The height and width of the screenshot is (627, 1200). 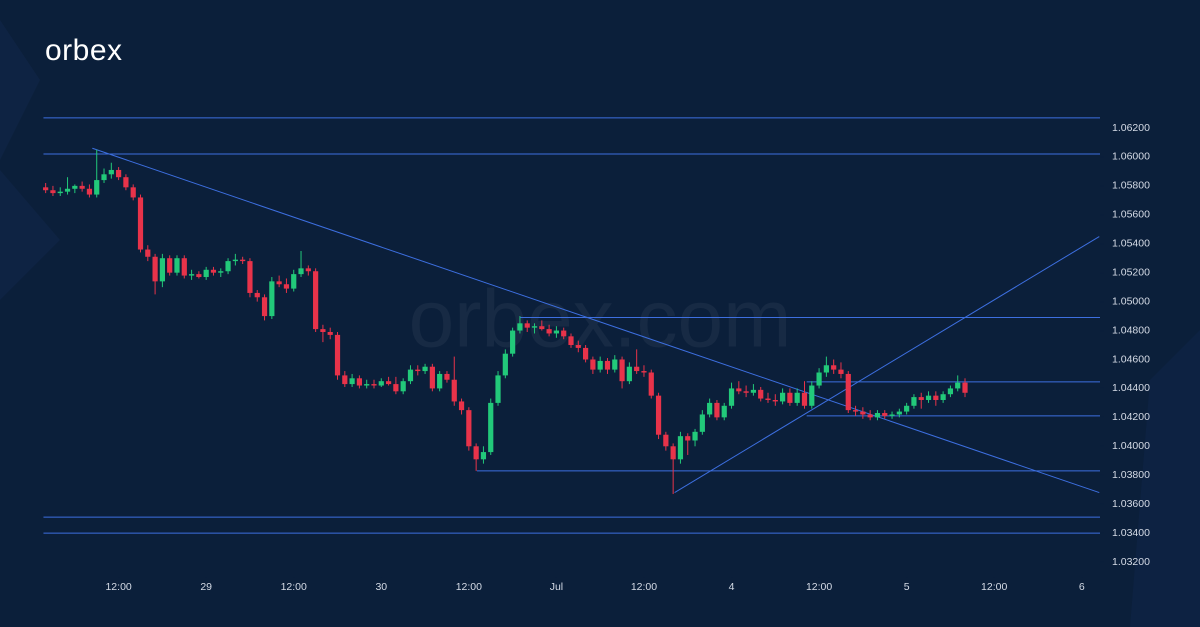 I want to click on y-tick-label: 1.04400, so click(x=1131, y=388).